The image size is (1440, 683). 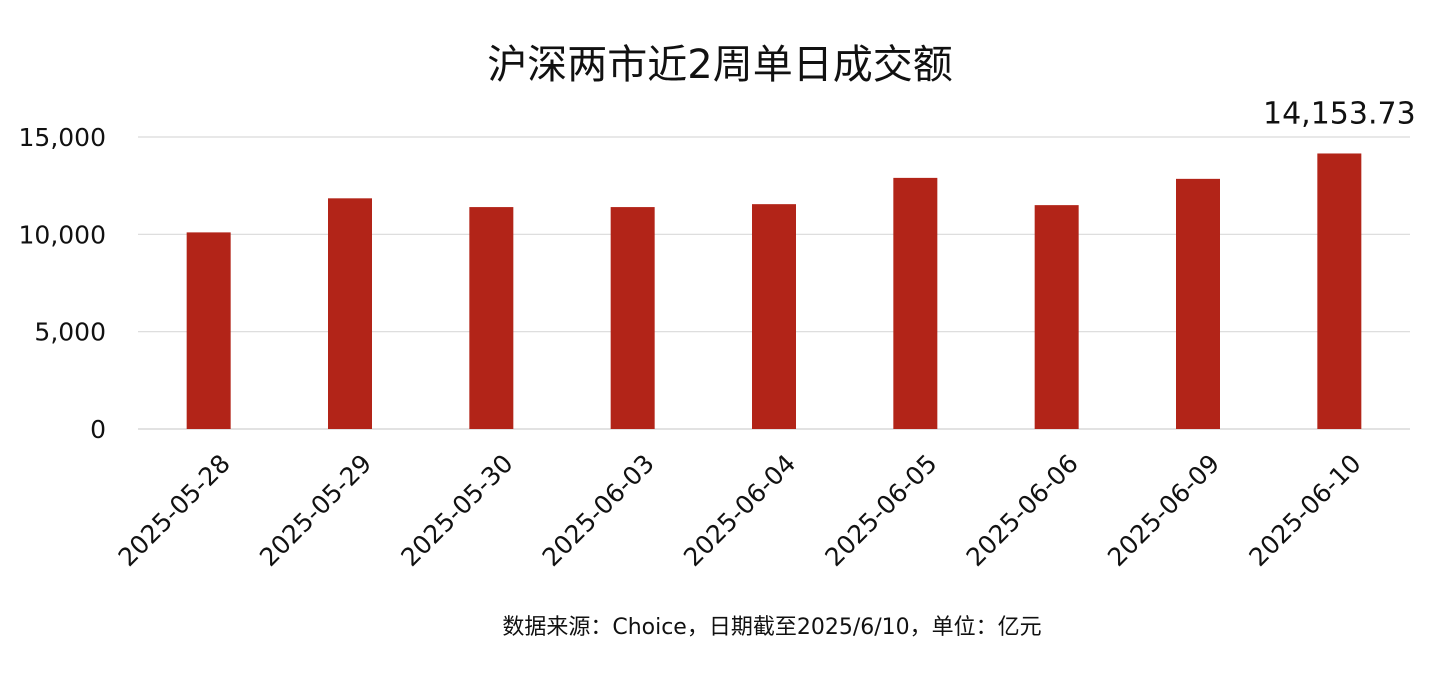 What do you see at coordinates (456, 510) in the screenshot?
I see `x-tick-label: 2025-05-30` at bounding box center [456, 510].